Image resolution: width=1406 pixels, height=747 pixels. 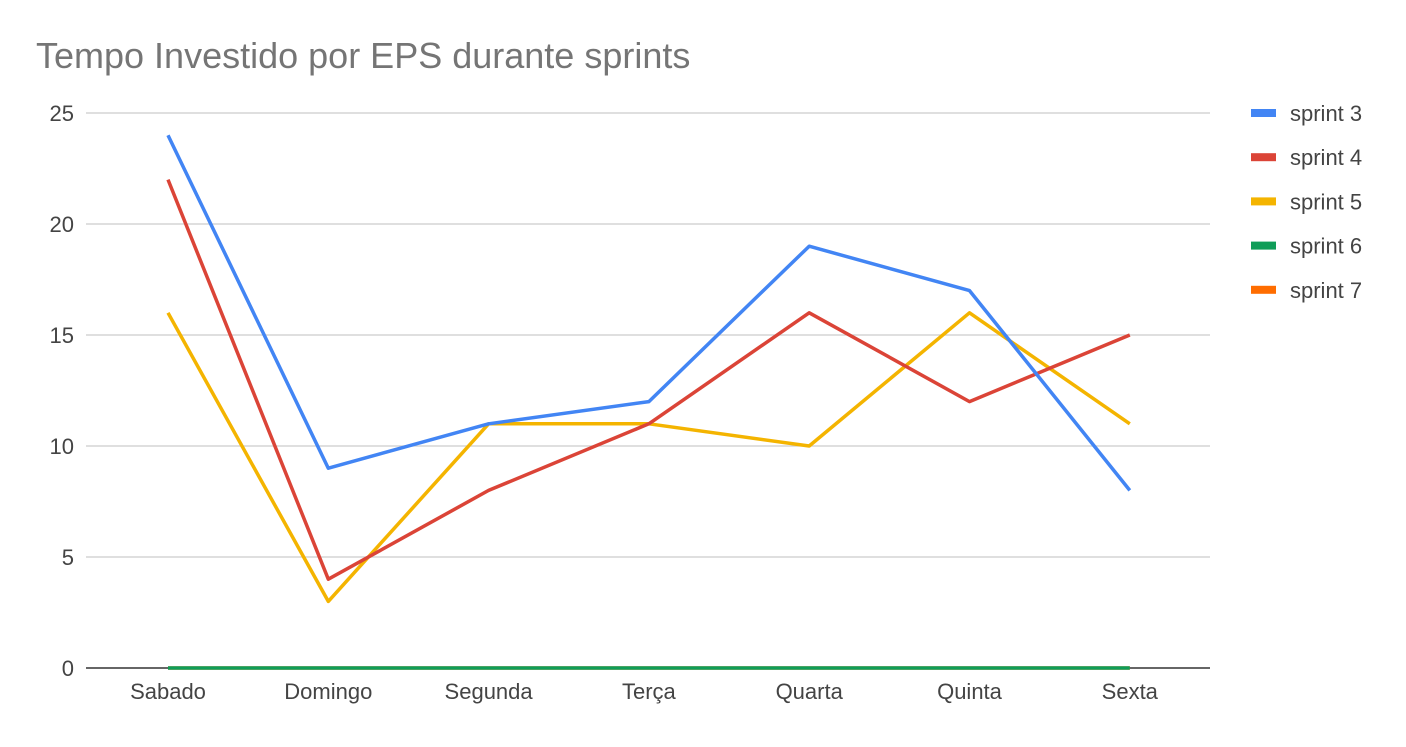 What do you see at coordinates (1326, 246) in the screenshot?
I see `legend-label: sprint 6` at bounding box center [1326, 246].